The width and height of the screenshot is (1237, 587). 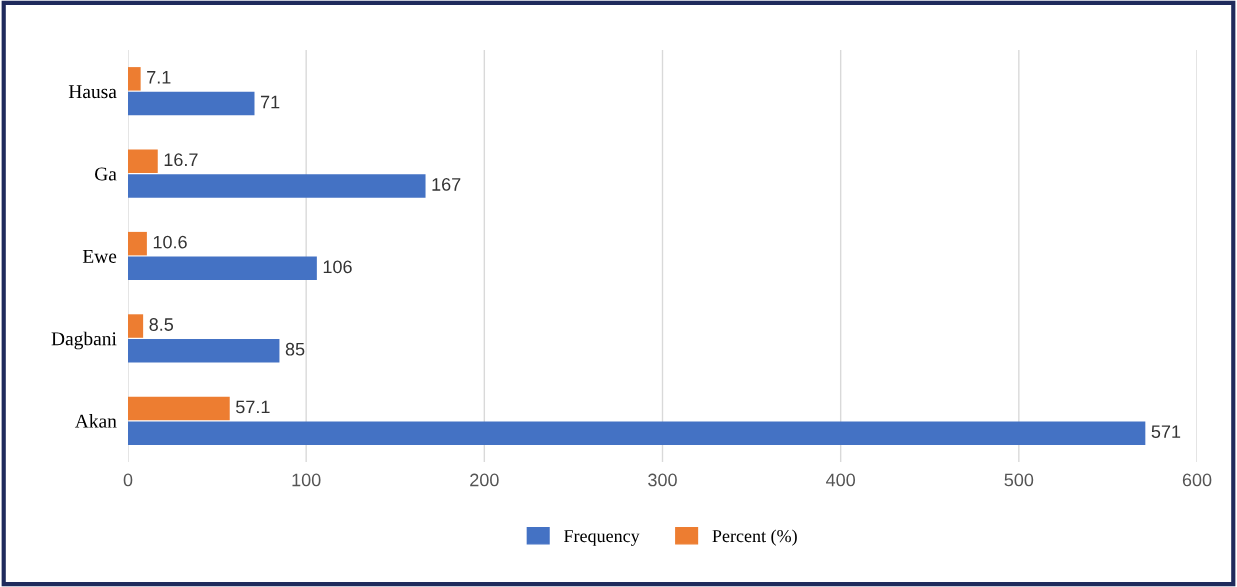 I want to click on data-label: 10.6, so click(x=170, y=242).